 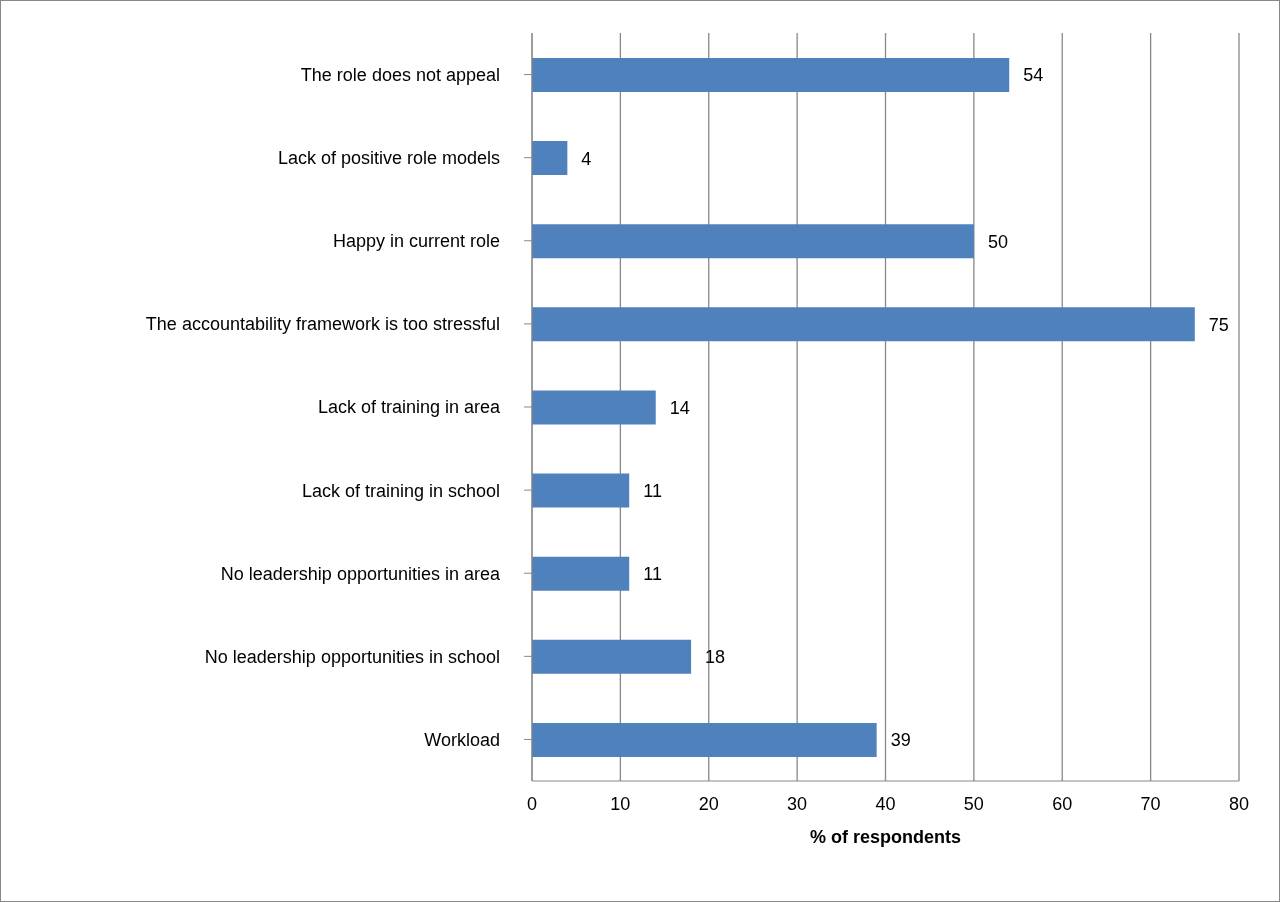 What do you see at coordinates (409, 407) in the screenshot?
I see `y-tick-label: Lack of training in area` at bounding box center [409, 407].